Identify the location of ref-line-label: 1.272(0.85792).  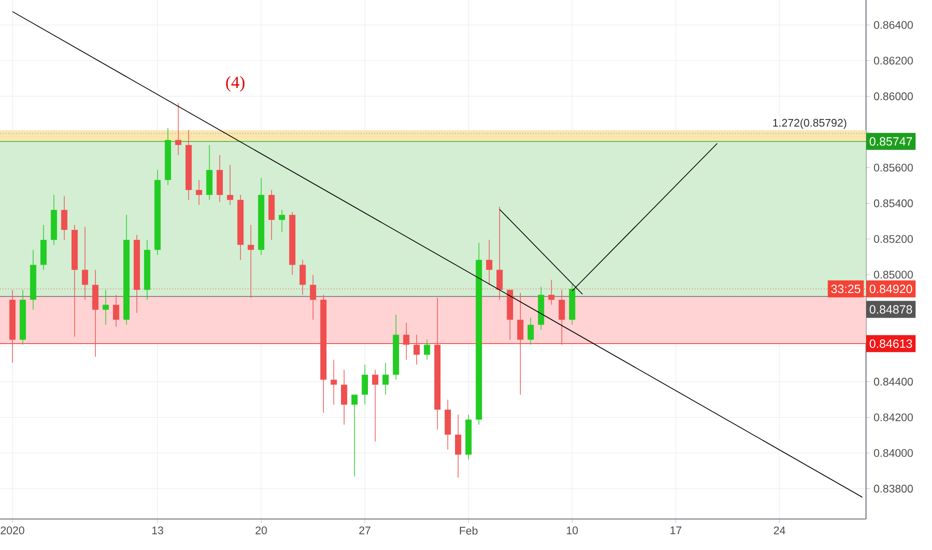
(809, 123).